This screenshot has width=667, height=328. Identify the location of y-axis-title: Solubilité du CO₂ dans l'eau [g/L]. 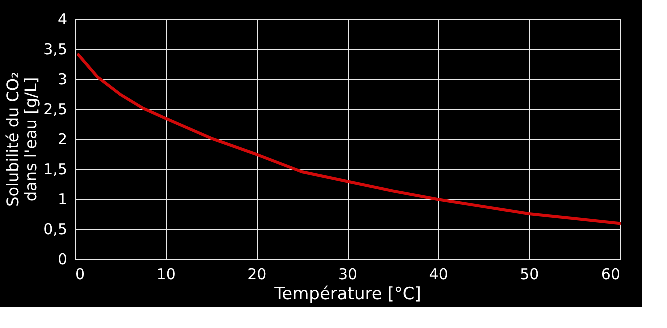
(22, 139).